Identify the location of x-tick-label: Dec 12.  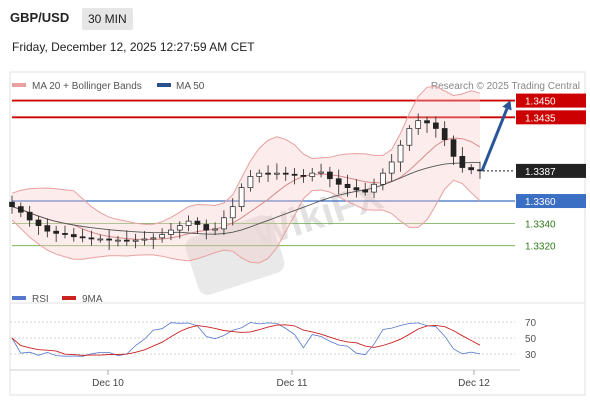
(474, 383).